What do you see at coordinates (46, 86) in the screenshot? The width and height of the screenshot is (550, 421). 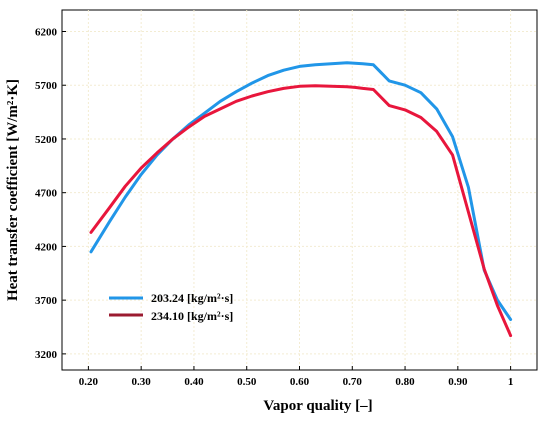 I see `y-tick-label: 5700` at bounding box center [46, 86].